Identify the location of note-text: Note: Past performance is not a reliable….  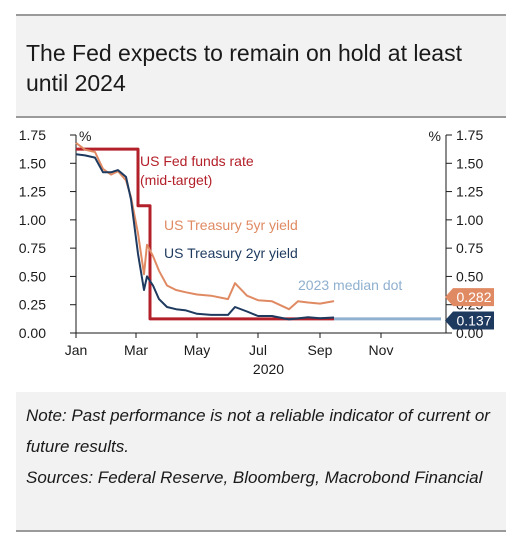
(258, 431).